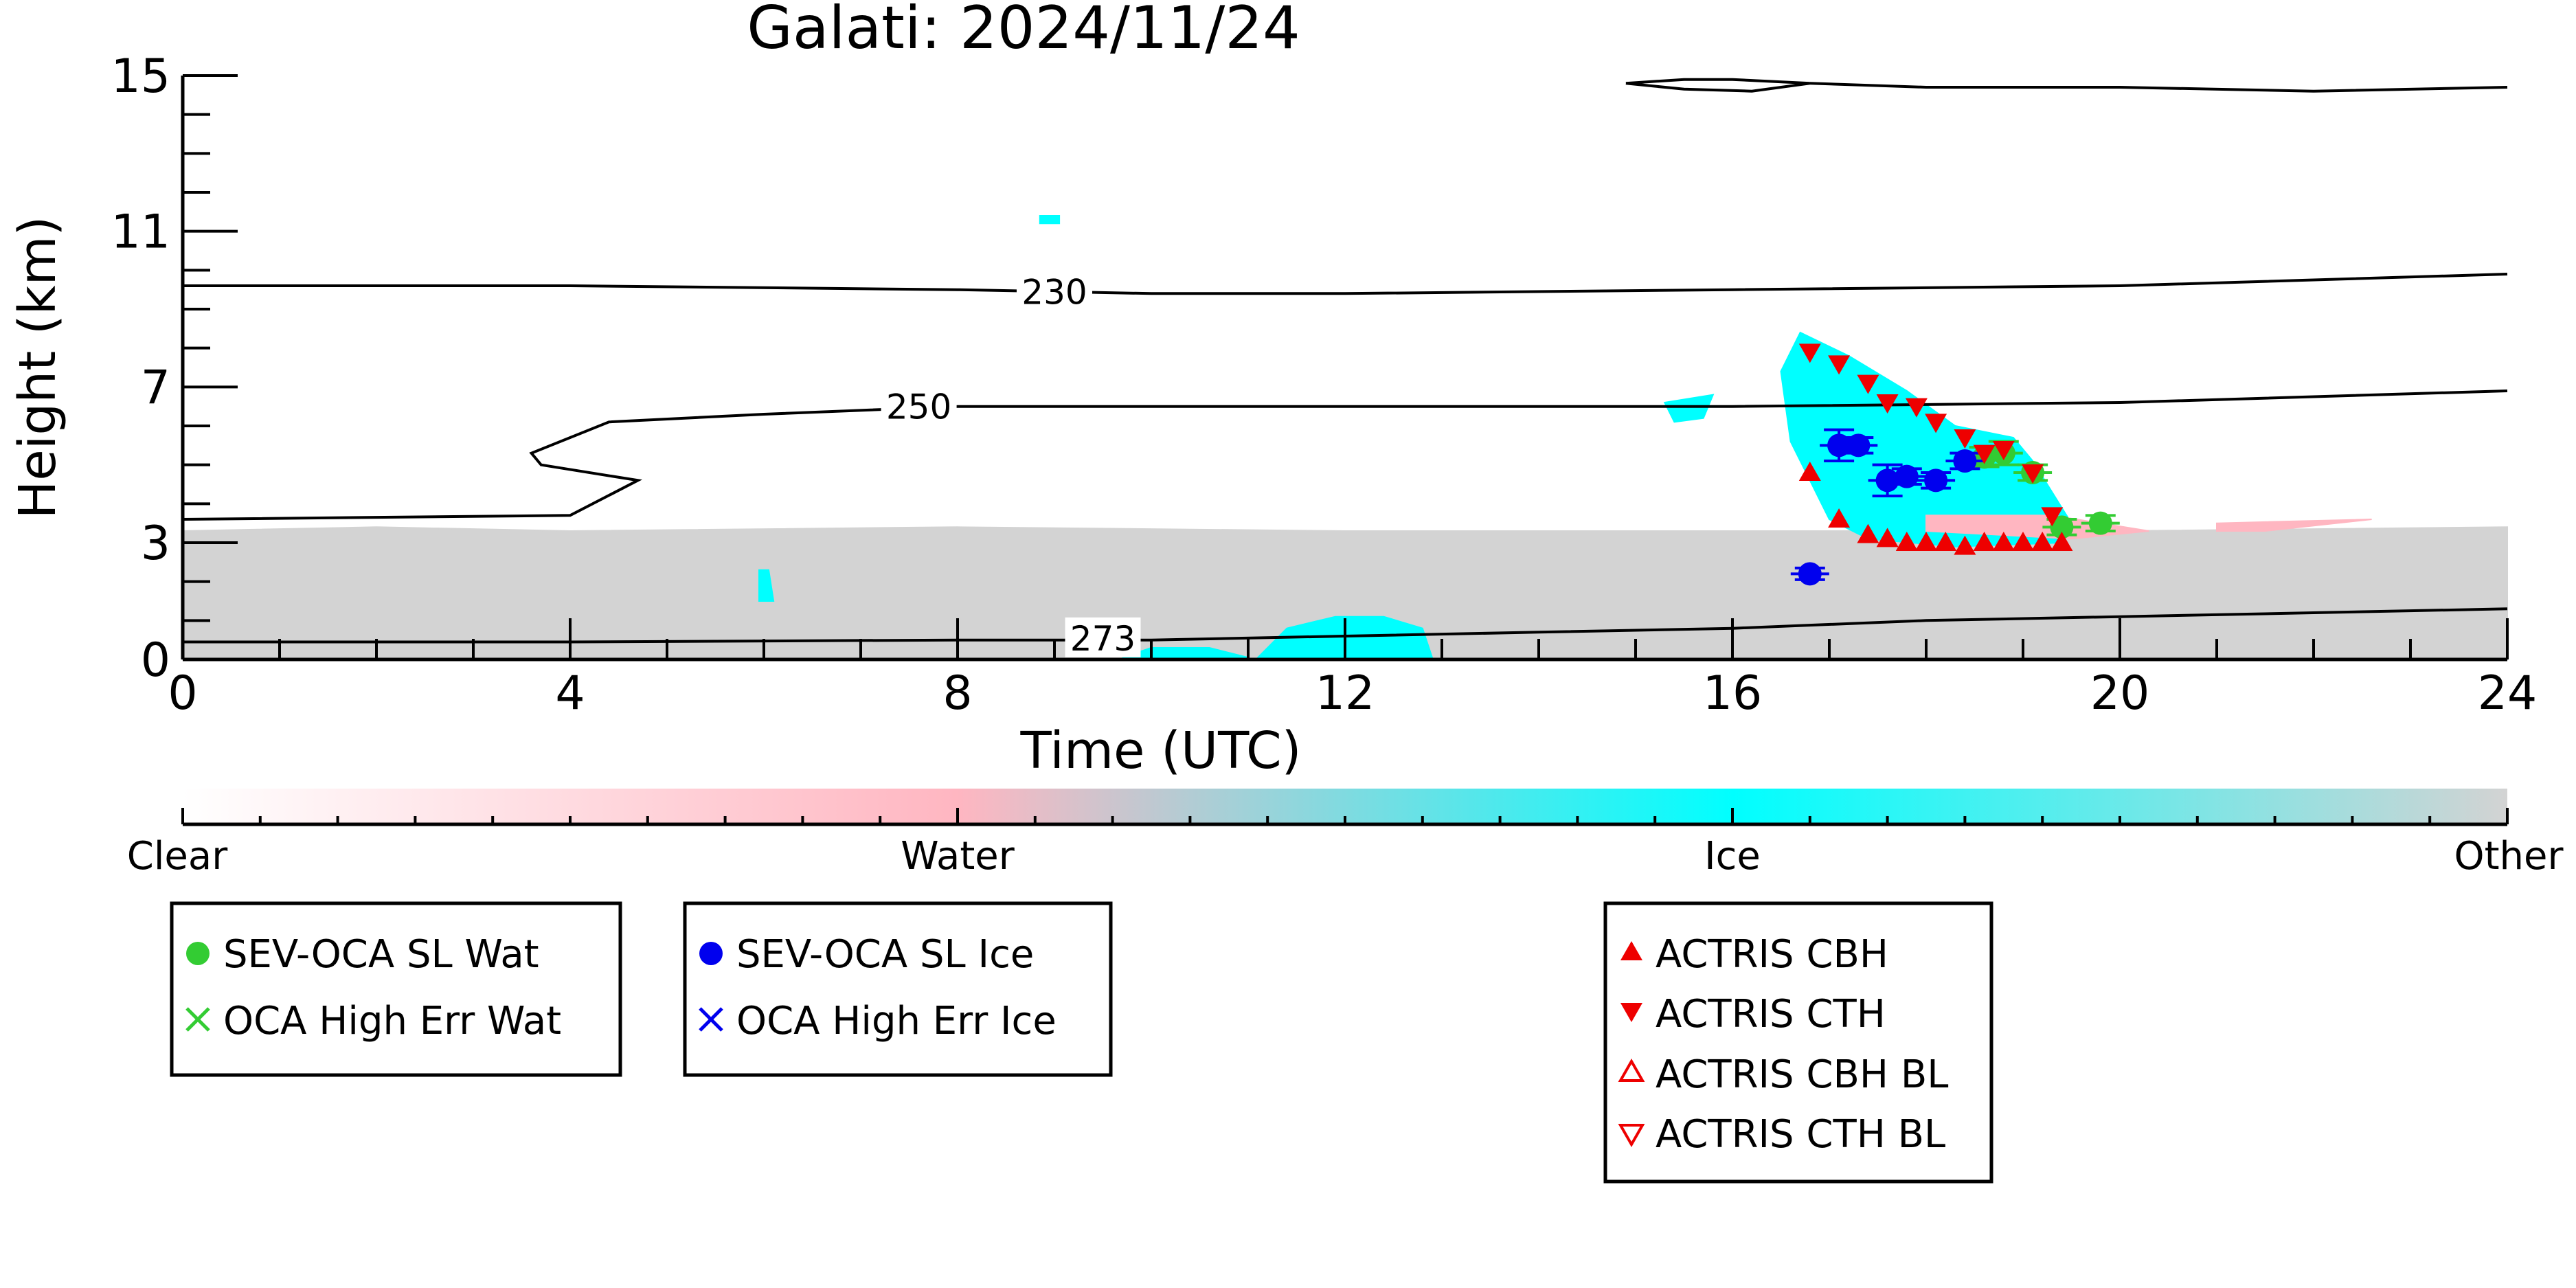 This screenshot has height=1288, width=2576. Describe the element at coordinates (1345, 693) in the screenshot. I see `x-tick-label-12: 12` at that location.